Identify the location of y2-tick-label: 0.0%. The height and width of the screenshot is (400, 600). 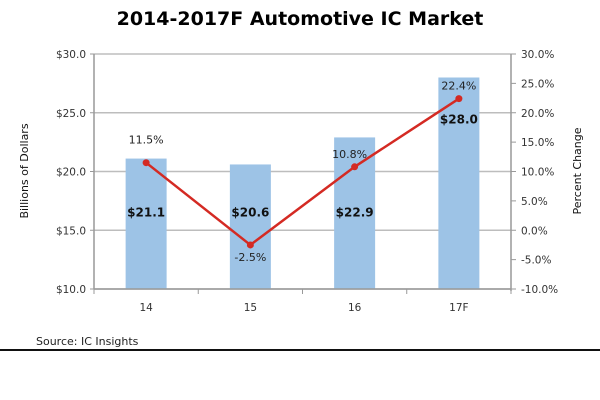
(534, 231).